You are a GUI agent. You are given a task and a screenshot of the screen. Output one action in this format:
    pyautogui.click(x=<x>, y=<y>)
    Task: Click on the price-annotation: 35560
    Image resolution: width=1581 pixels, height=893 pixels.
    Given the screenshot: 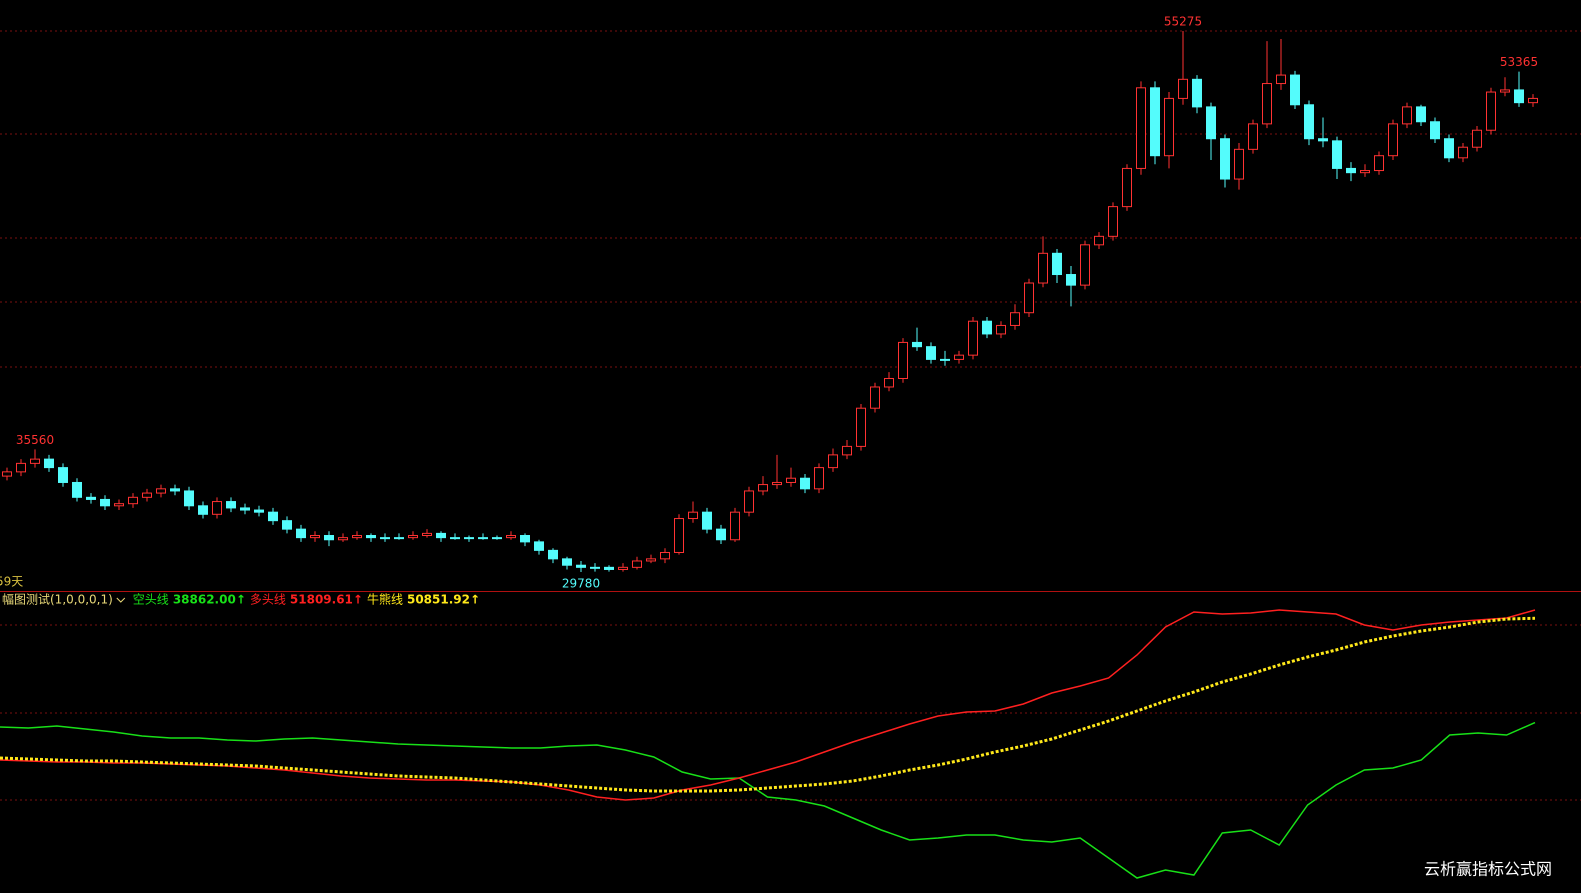 What is the action you would take?
    pyautogui.click(x=35, y=440)
    